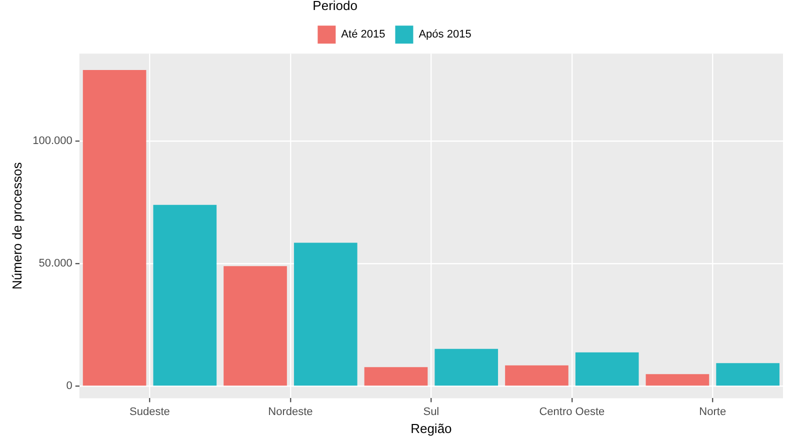  I want to click on x-tick-label: Nordeste, so click(290, 412).